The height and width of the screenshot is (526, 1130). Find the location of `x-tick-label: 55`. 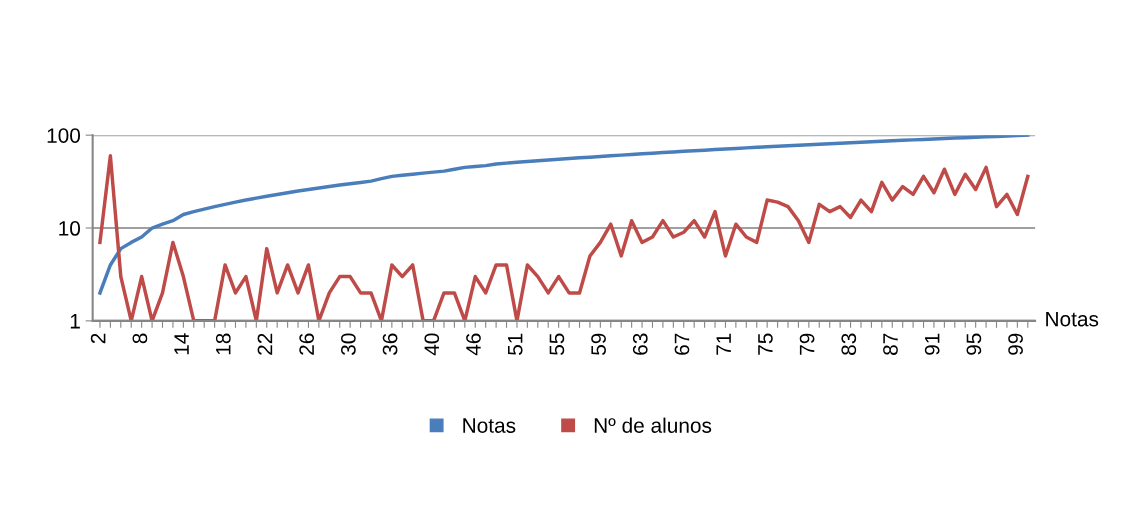

x-tick-label: 55 is located at coordinates (557, 344).